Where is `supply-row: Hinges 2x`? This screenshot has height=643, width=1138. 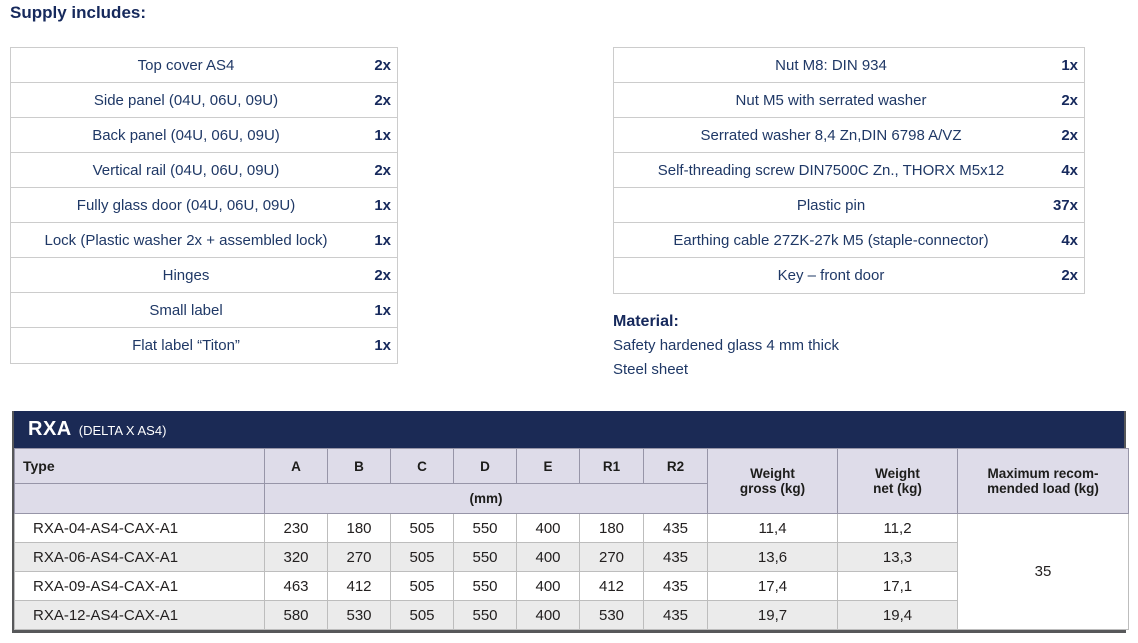 supply-row: Hinges 2x is located at coordinates (204, 275).